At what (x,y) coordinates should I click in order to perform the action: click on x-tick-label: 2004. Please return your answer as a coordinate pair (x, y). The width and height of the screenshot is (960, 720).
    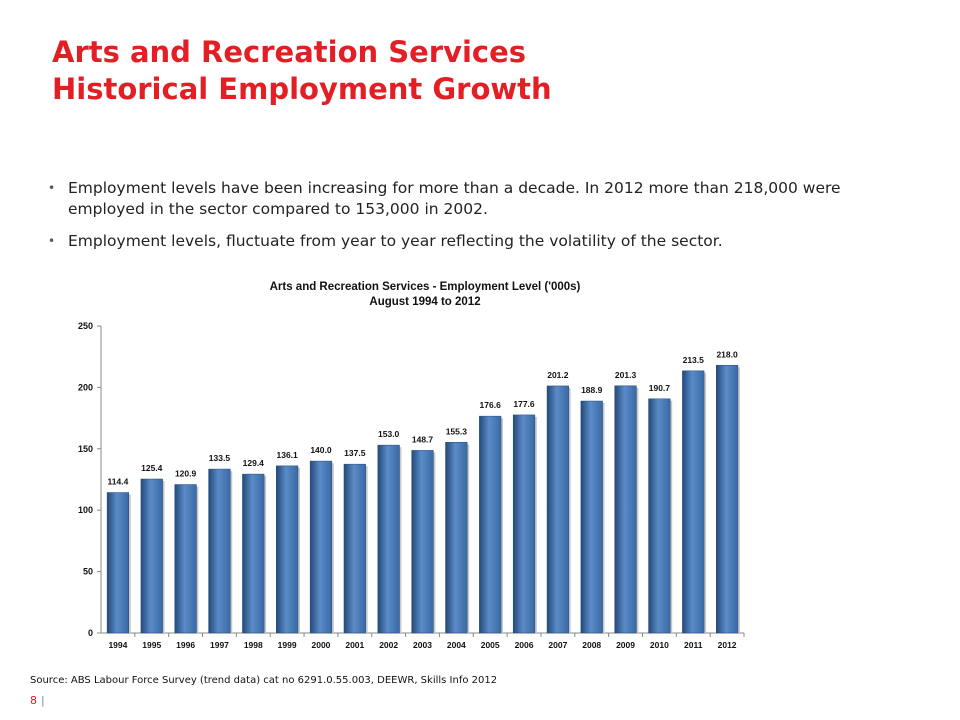
    Looking at the image, I should click on (456, 645).